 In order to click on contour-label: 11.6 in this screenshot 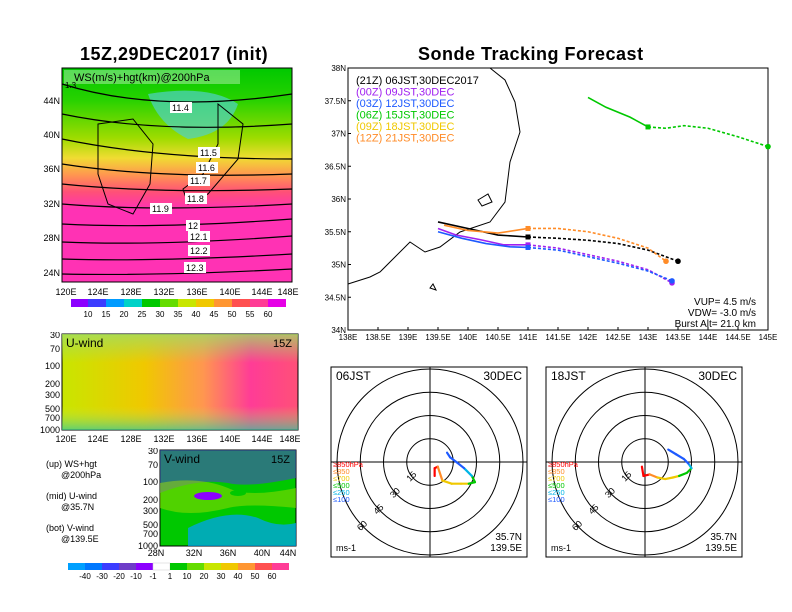, I will do `click(206, 168)`.